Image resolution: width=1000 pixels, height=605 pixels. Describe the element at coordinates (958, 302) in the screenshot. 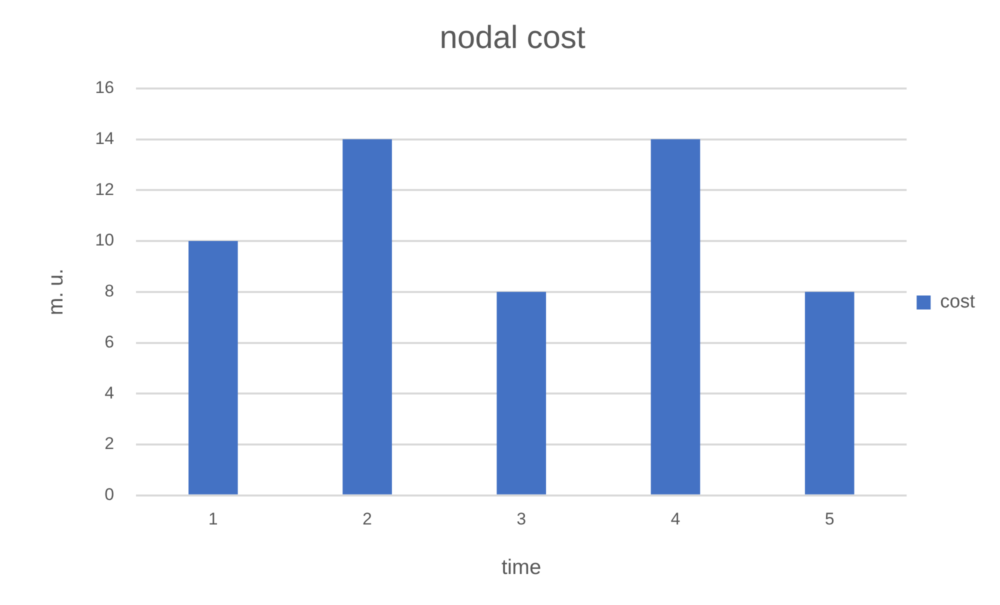

I see `legend-label: cost` at that location.